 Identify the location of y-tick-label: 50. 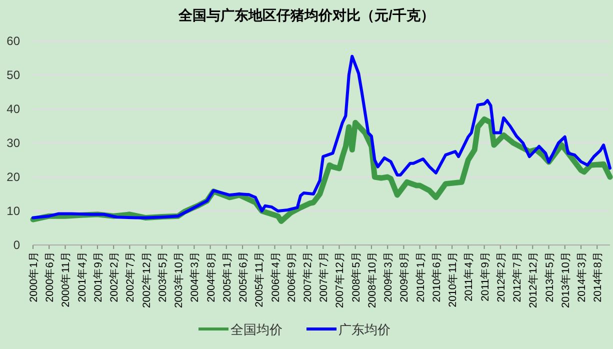
(13, 75).